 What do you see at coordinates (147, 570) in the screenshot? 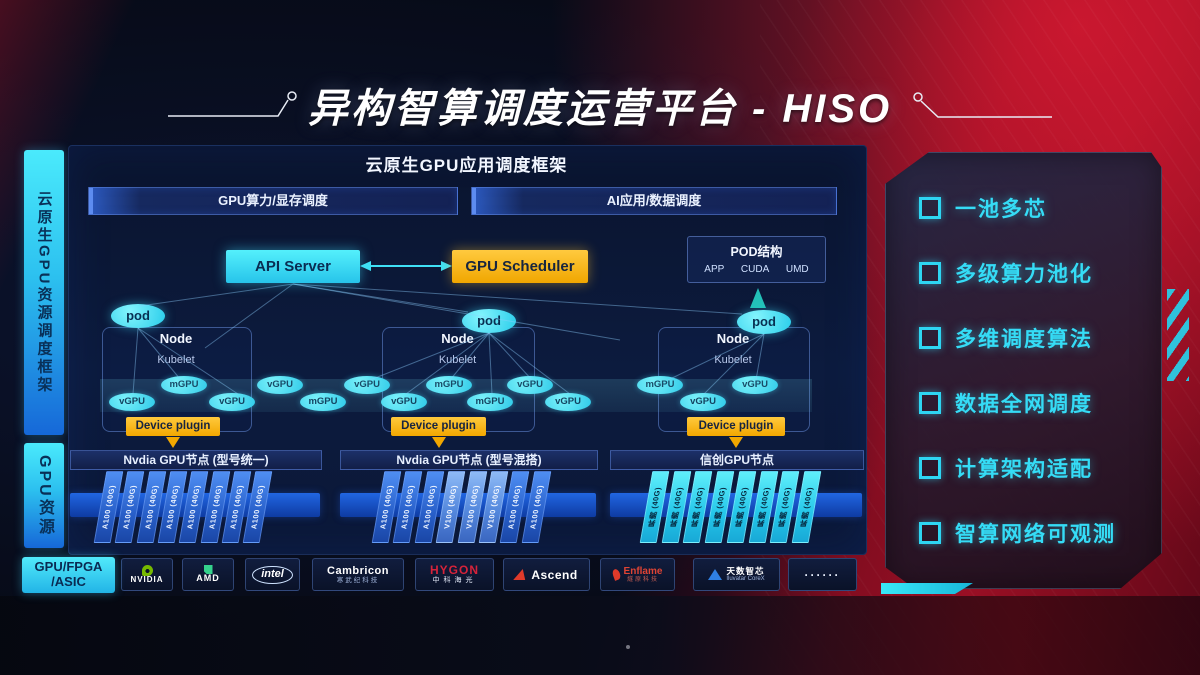
I see `nvidia-eye-icon` at bounding box center [147, 570].